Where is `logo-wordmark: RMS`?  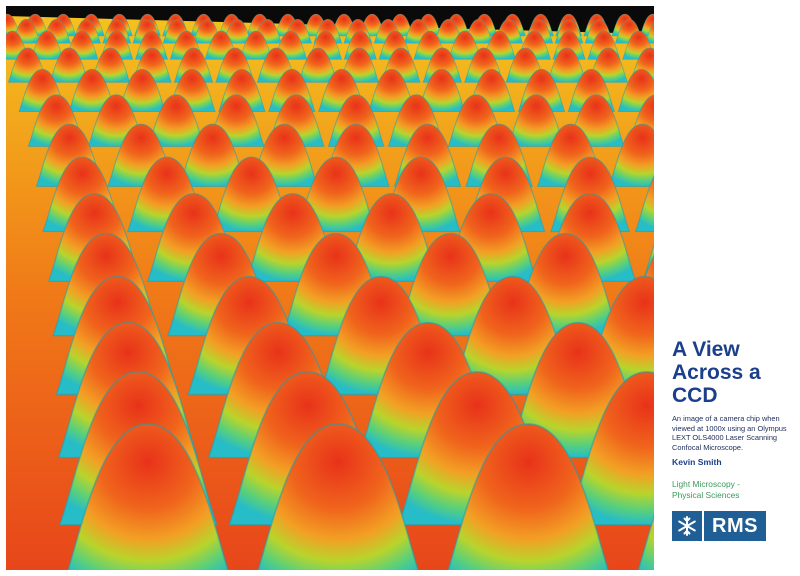
logo-wordmark: RMS is located at coordinates (734, 526).